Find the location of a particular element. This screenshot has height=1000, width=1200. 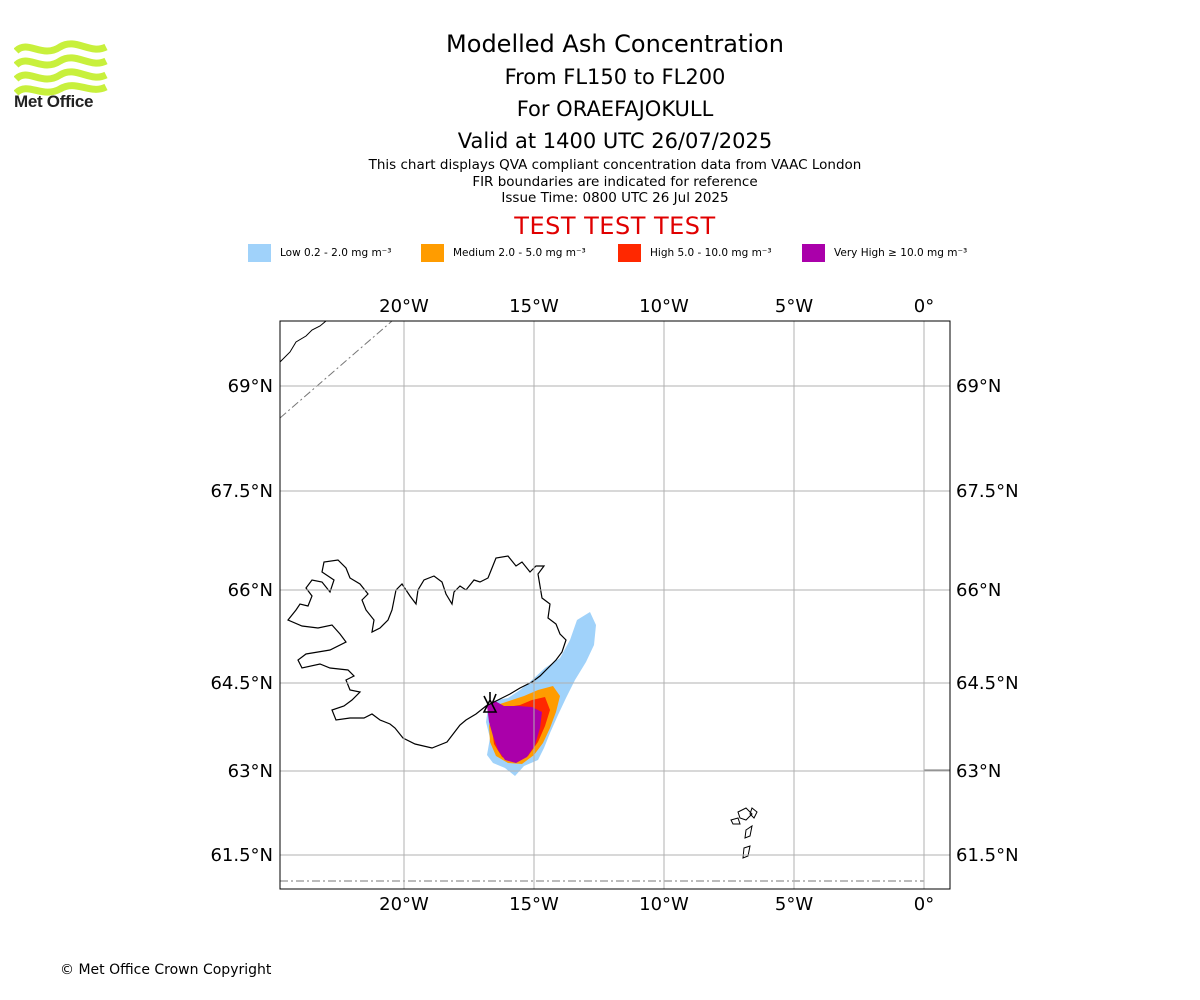

legend-label-low: Low 0.2 - 2.0 mg m⁻³ is located at coordinates (336, 253).